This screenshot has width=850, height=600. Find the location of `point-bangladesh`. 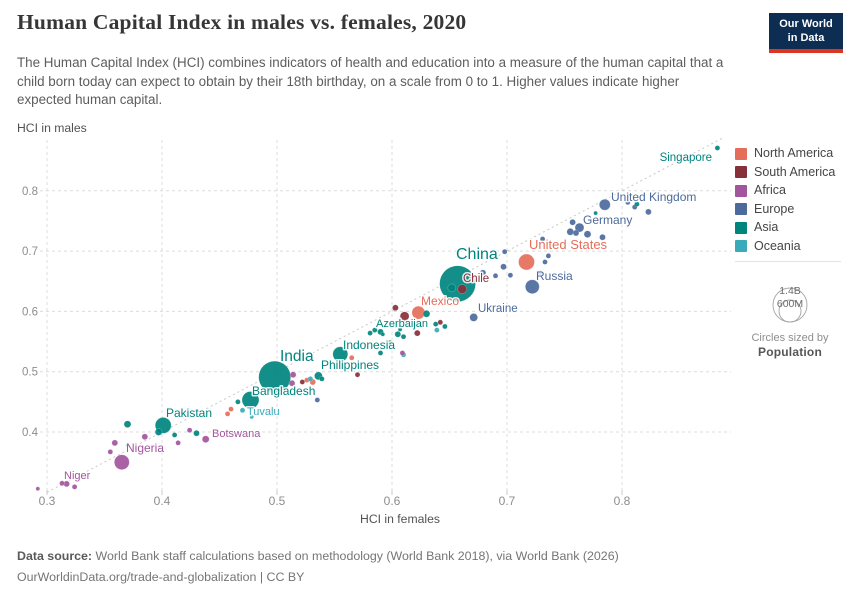

point-bangladesh is located at coordinates (250, 400).